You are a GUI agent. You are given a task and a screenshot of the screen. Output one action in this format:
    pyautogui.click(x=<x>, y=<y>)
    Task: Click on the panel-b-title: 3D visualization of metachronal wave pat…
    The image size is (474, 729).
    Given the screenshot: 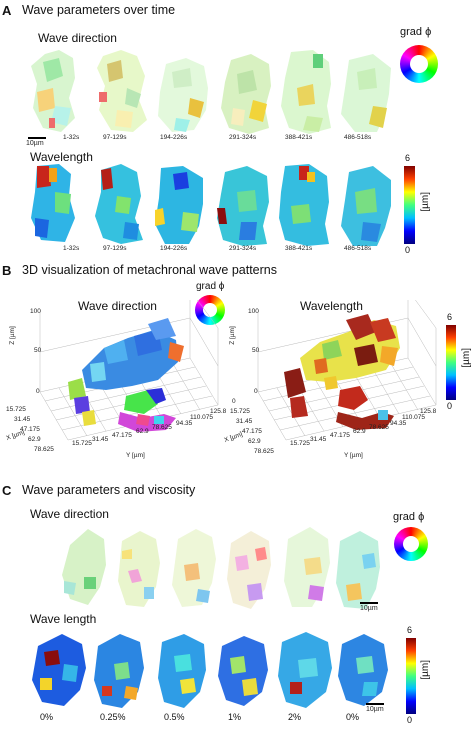 What is the action you would take?
    pyautogui.click(x=149, y=270)
    